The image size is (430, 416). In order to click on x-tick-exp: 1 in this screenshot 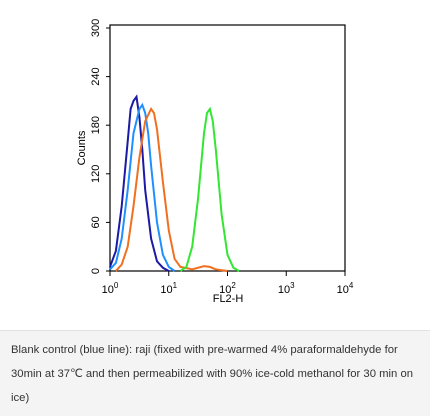, I will do `click(175, 285)`.